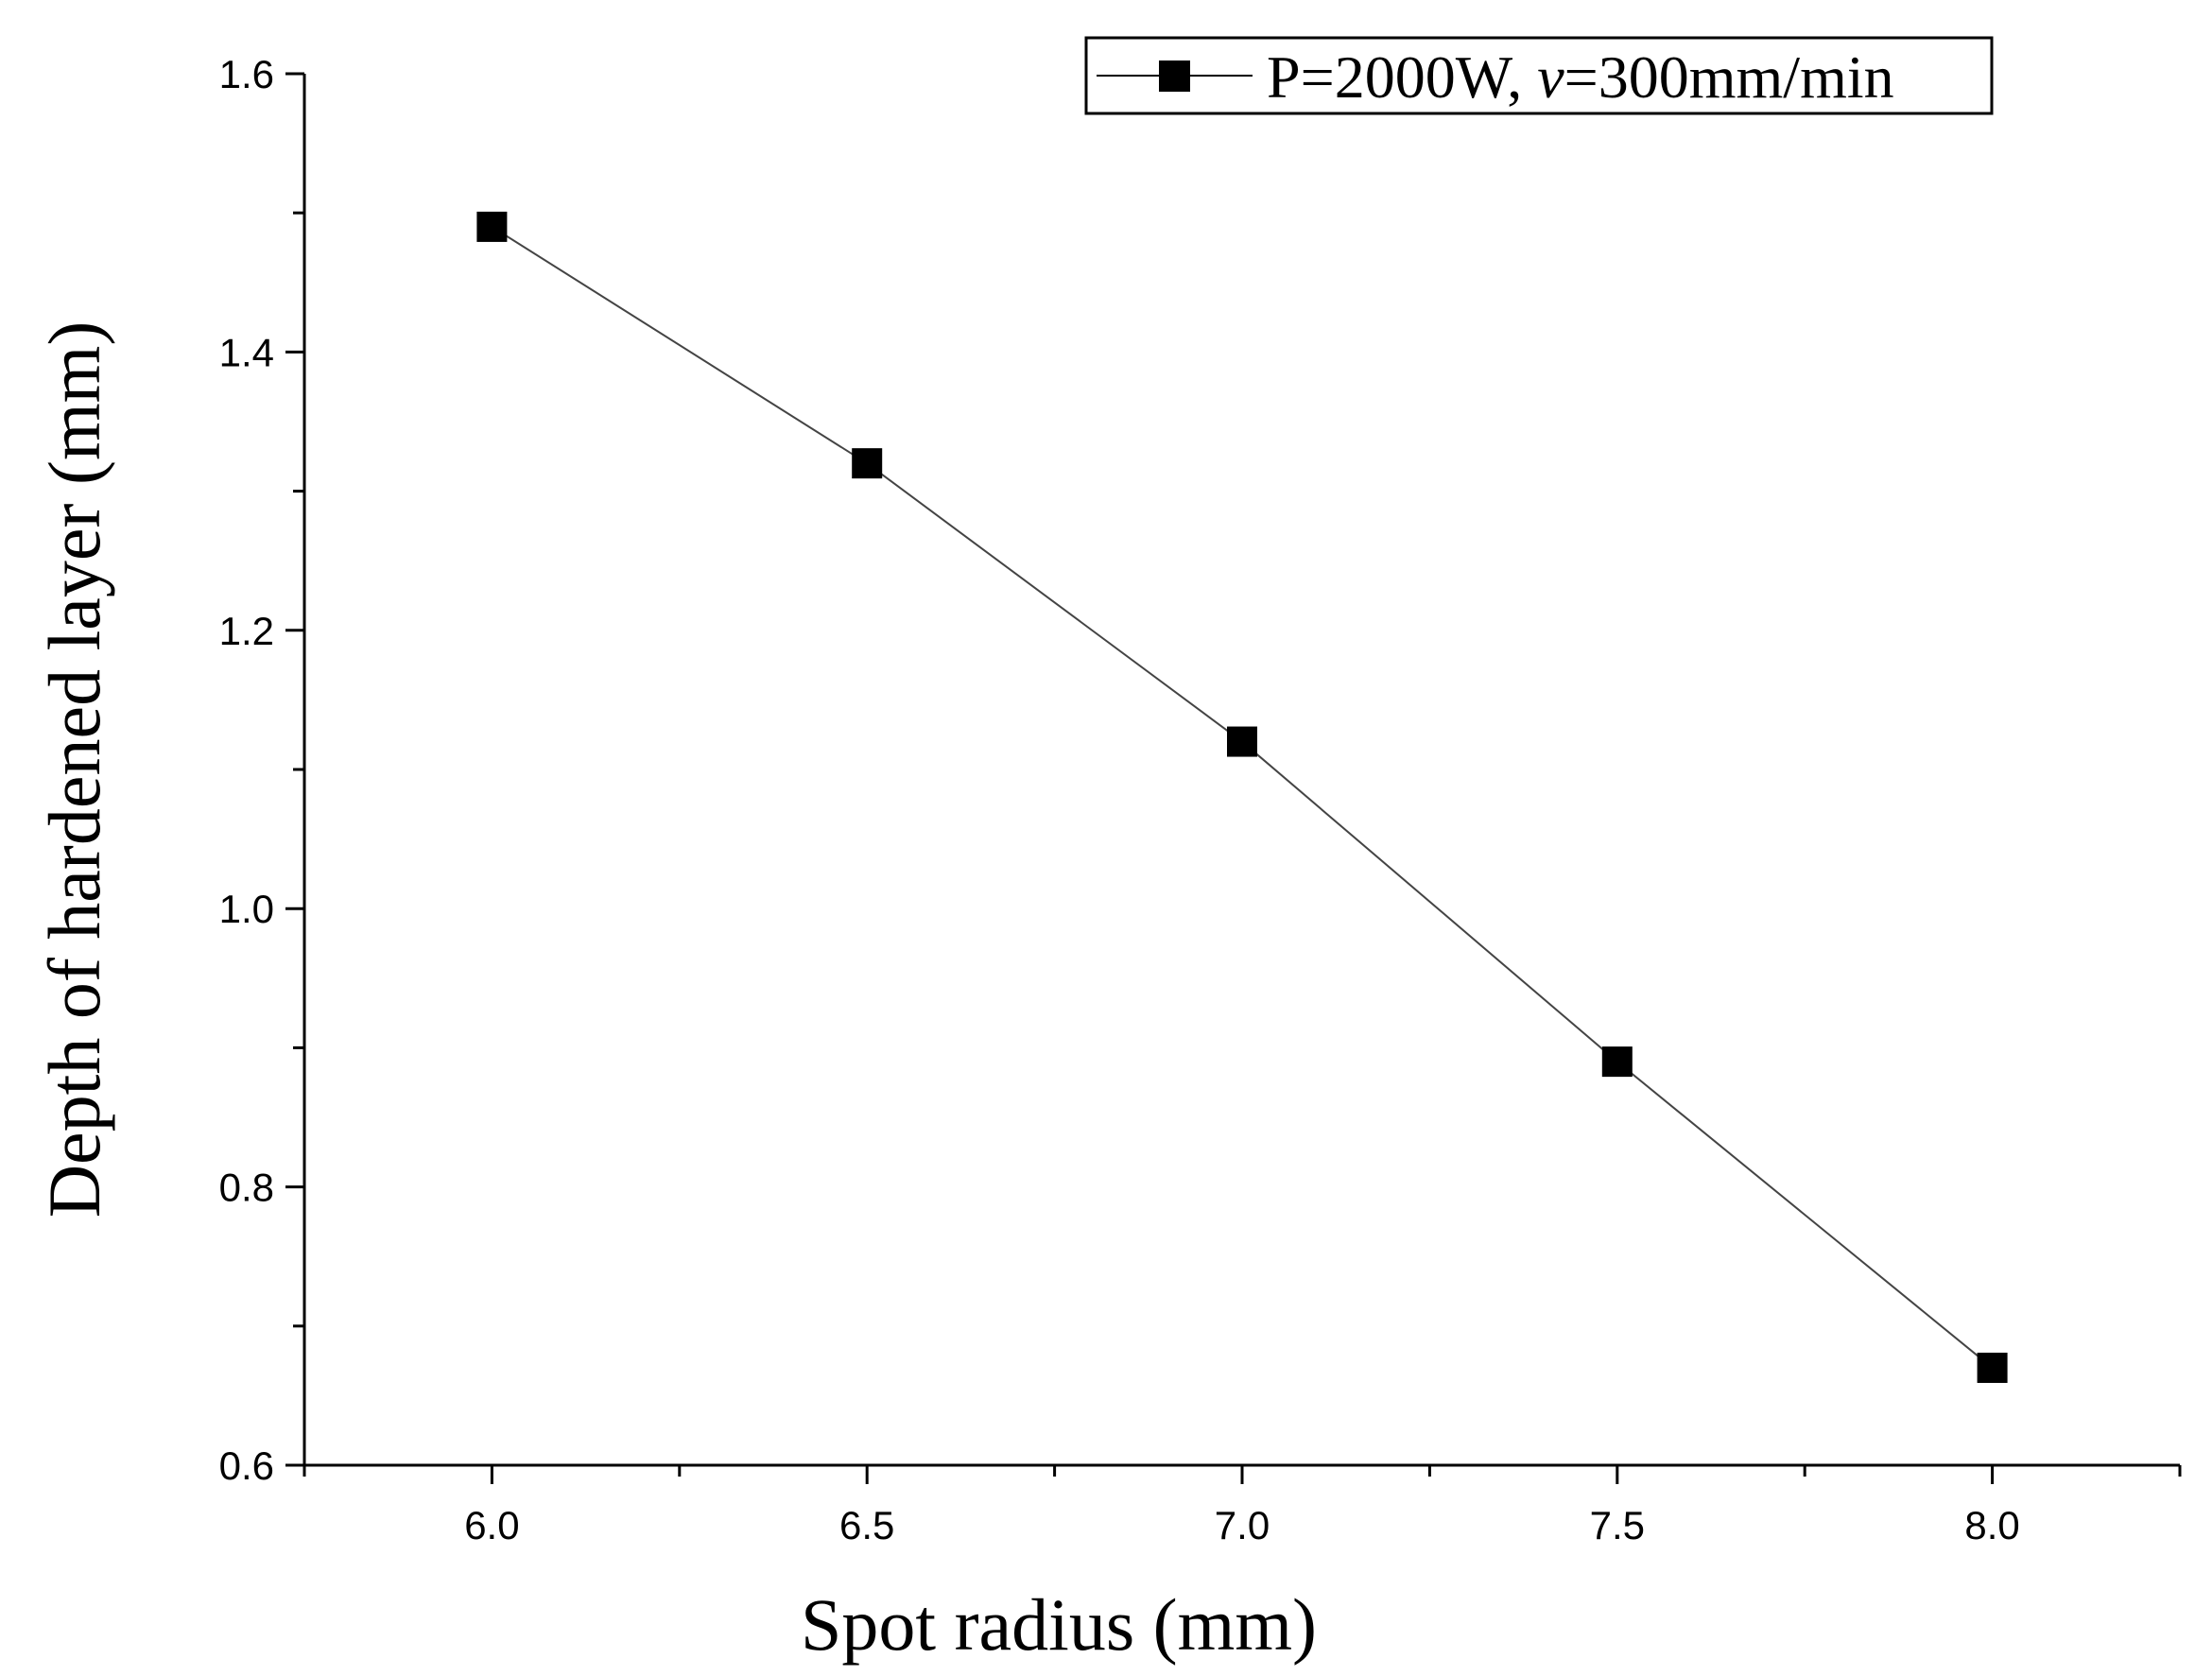 This screenshot has height=1676, width=2212. I want to click on y-axis-label: Depth of hardened layer (mm), so click(74, 769).